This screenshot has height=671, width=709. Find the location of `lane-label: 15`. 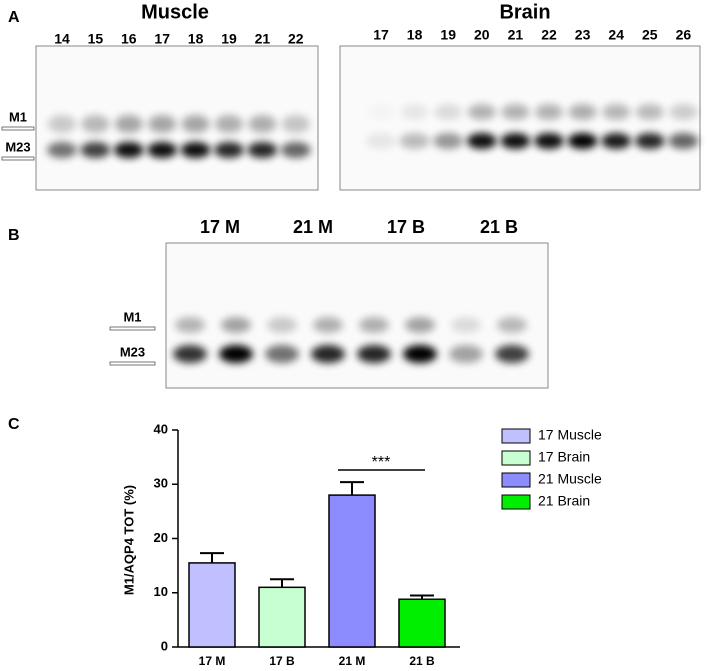

lane-label: 15 is located at coordinates (96, 39).